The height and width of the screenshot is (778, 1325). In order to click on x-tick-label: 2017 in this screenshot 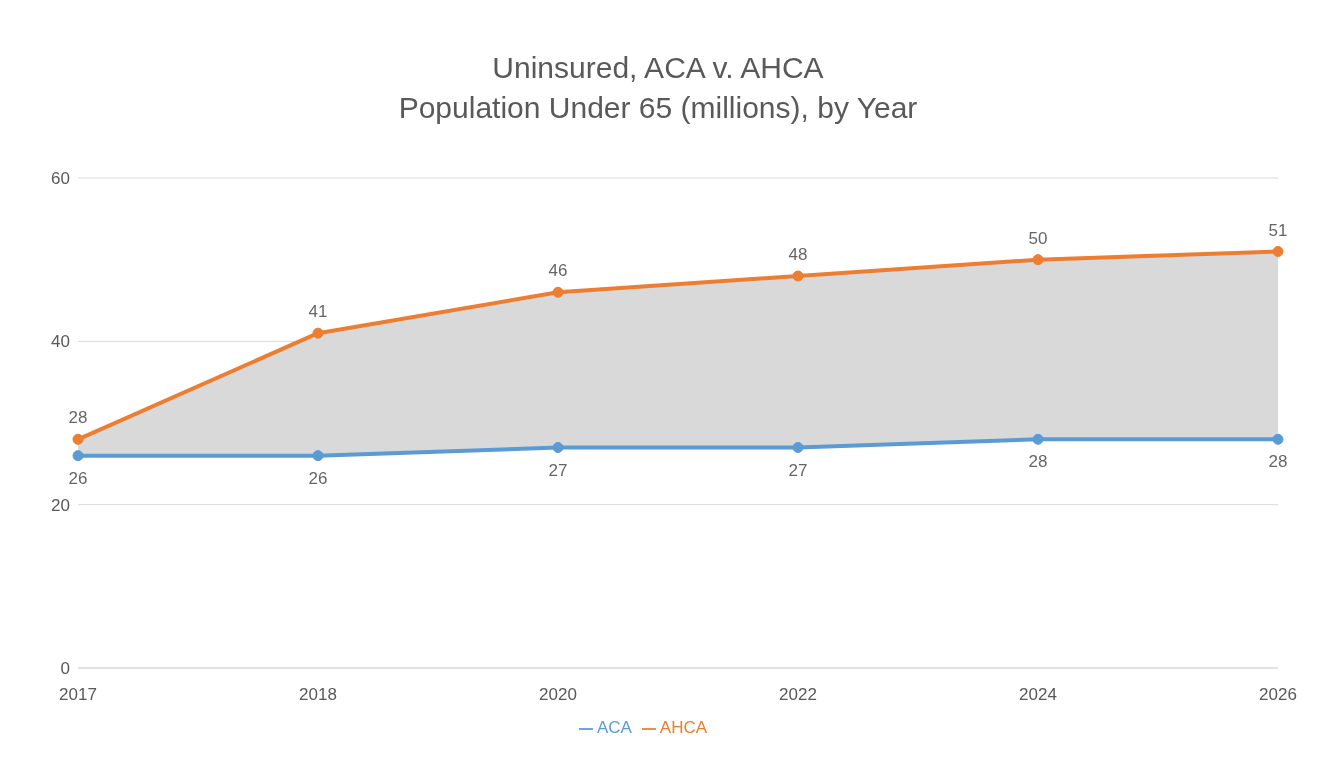, I will do `click(78, 695)`.